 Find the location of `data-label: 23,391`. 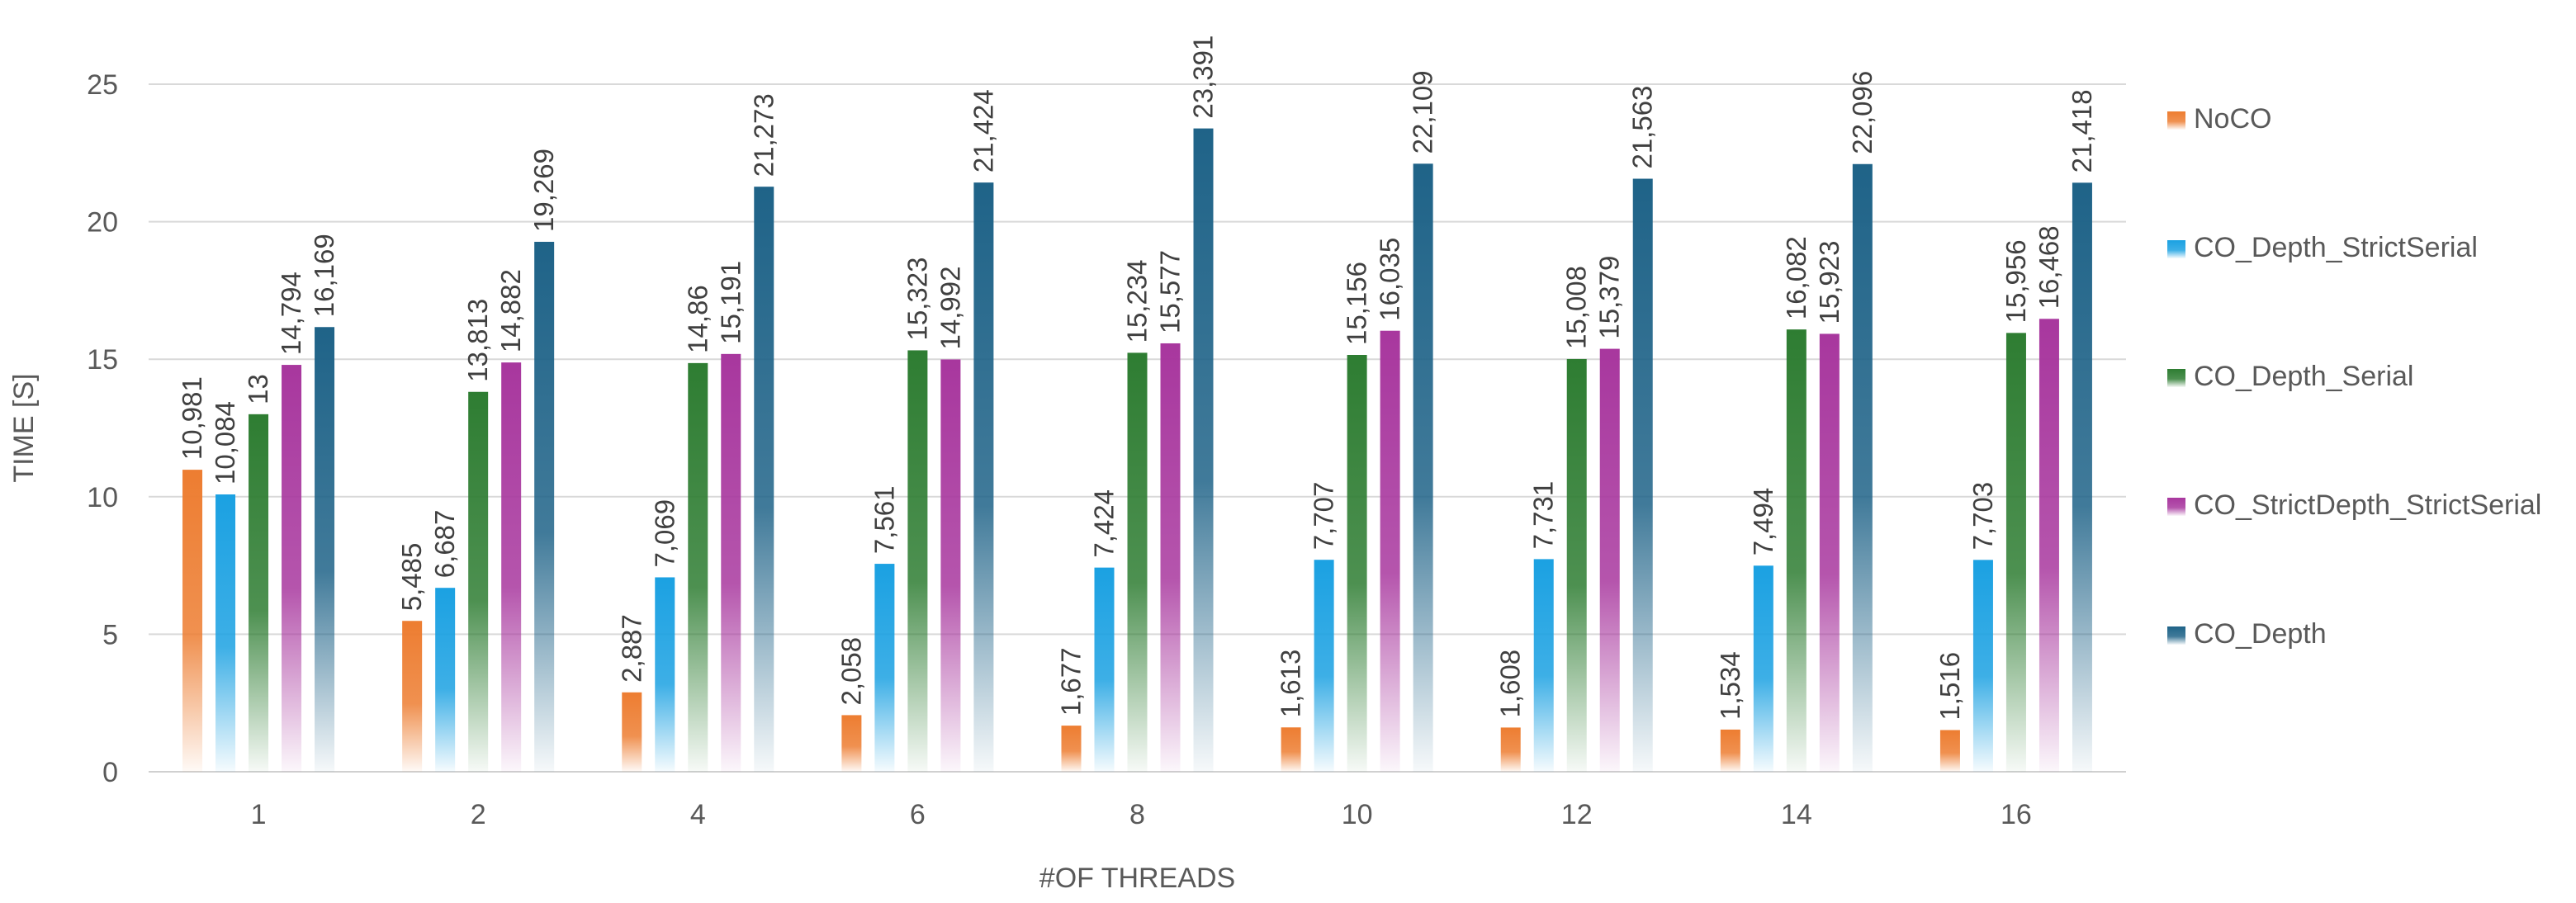

data-label: 23,391 is located at coordinates (1203, 77).